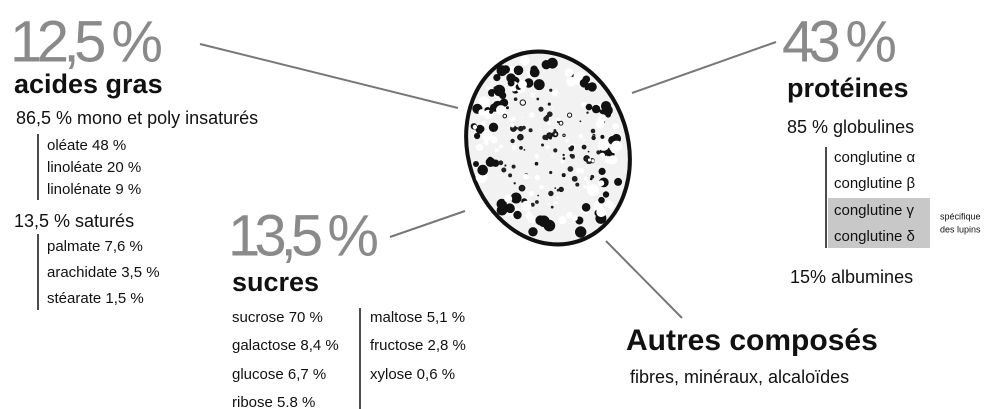 This screenshot has width=984, height=409. Describe the element at coordinates (752, 340) in the screenshot. I see `heading: Autres composés` at that location.